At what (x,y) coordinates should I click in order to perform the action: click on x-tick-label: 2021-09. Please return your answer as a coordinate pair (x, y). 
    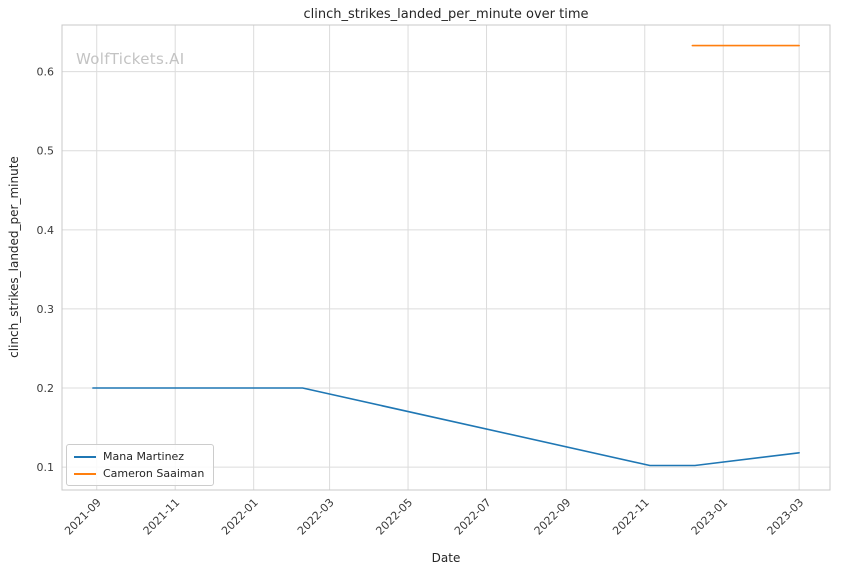
    Looking at the image, I should click on (83, 517).